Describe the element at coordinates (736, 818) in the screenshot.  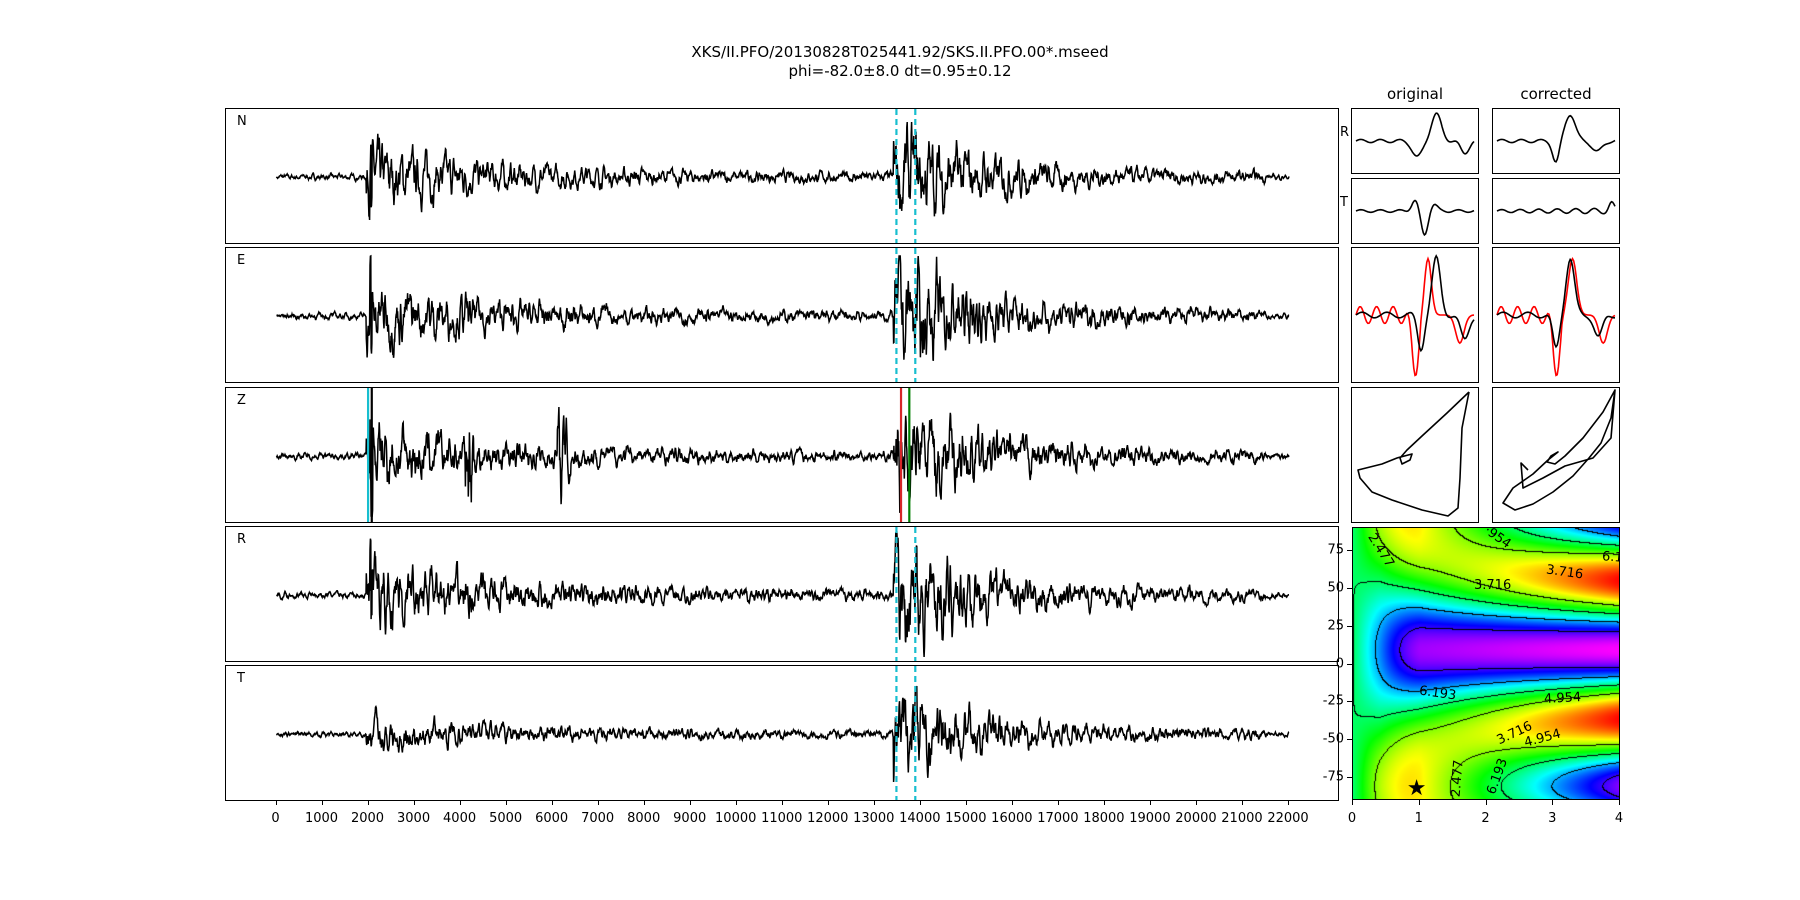
I see `x-tick-label: 10000` at that location.